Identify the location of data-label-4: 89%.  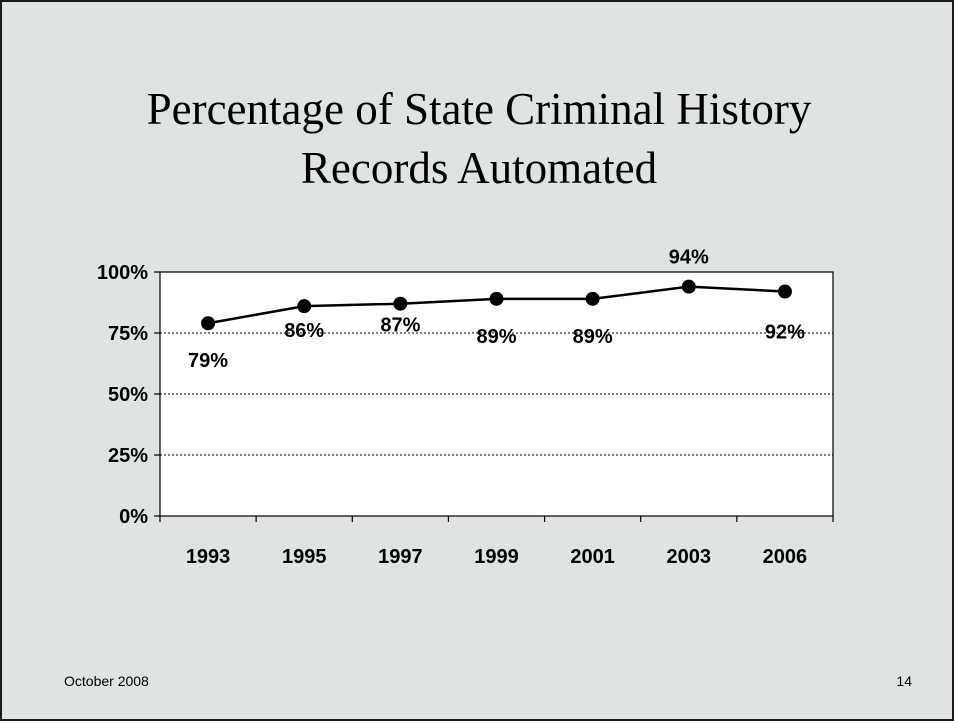
(593, 337).